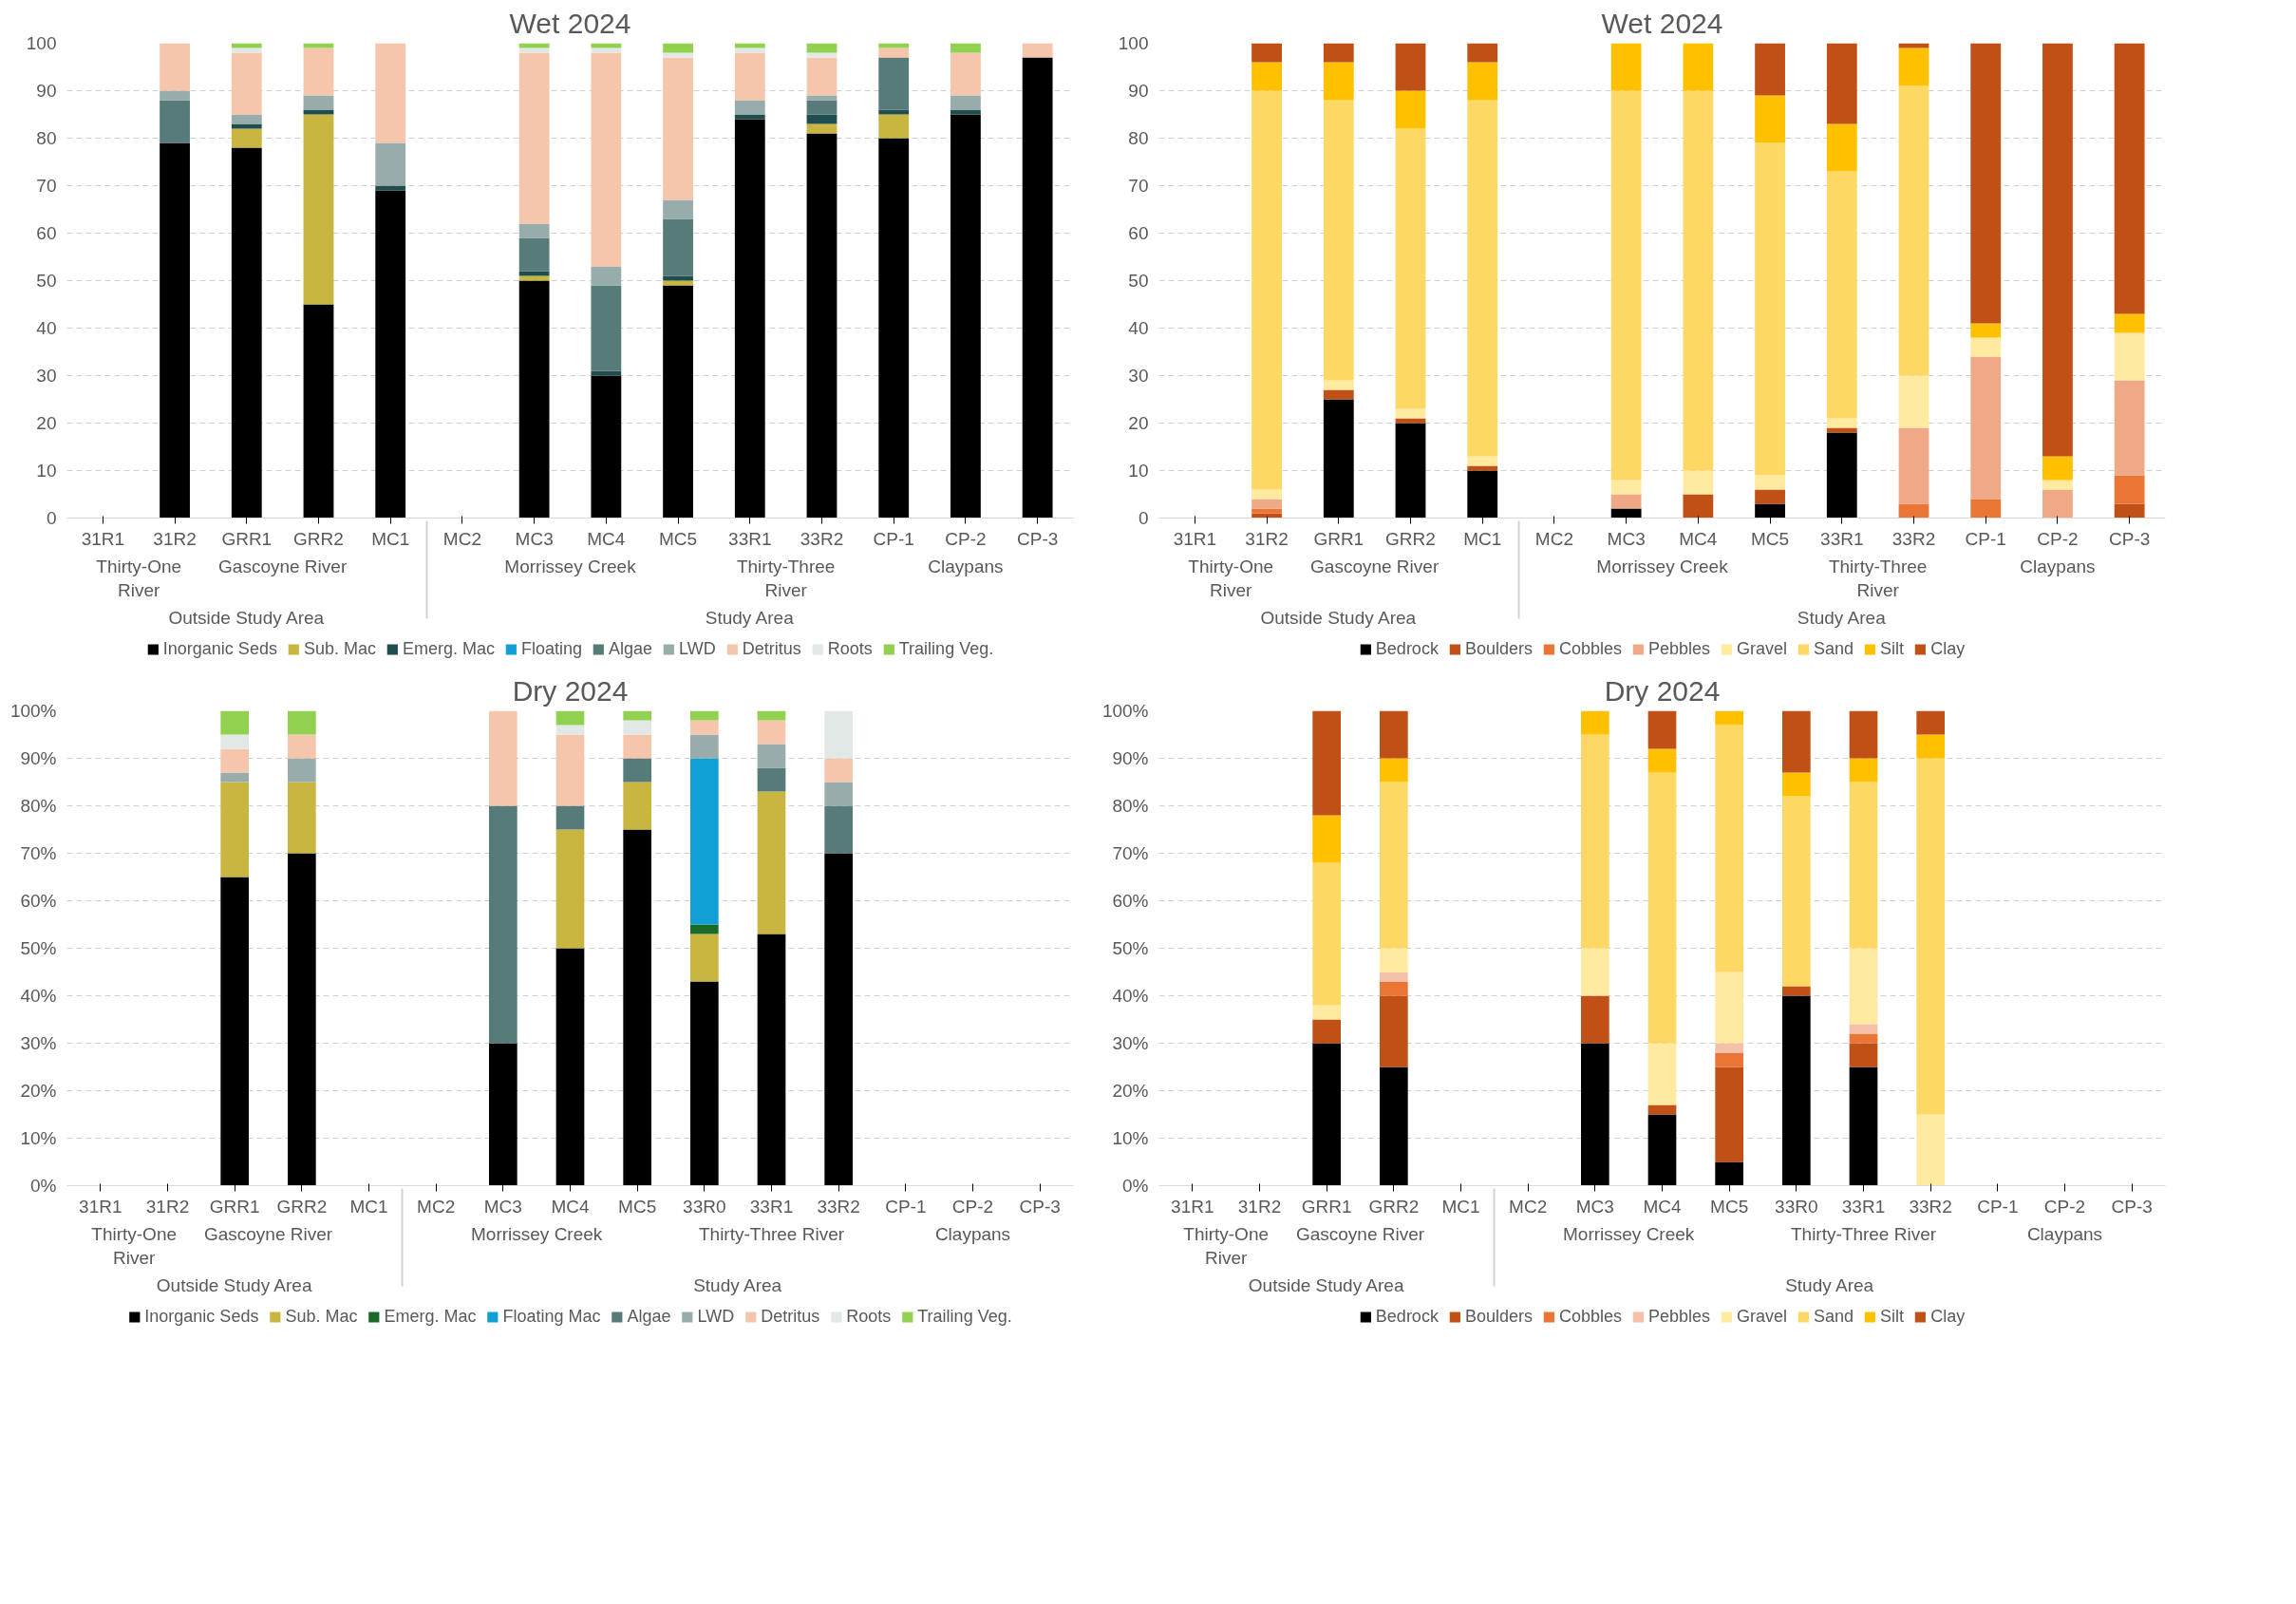  Describe the element at coordinates (1498, 648) in the screenshot. I see `legend-label: Boulders` at that location.